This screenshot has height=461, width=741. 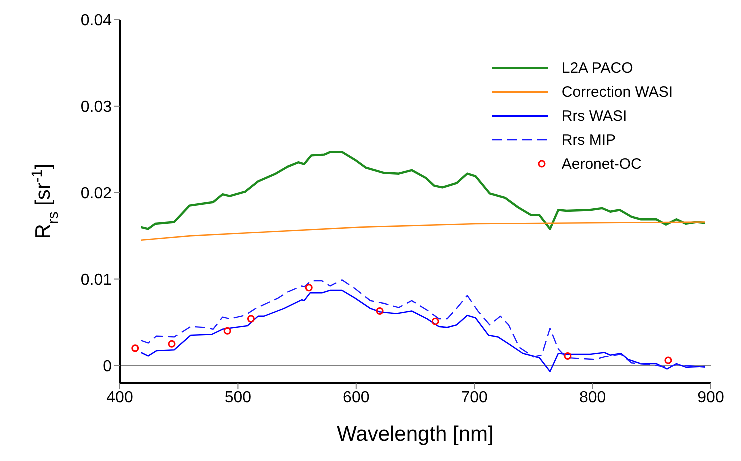 I want to click on x-tick-label: 500, so click(x=238, y=397).